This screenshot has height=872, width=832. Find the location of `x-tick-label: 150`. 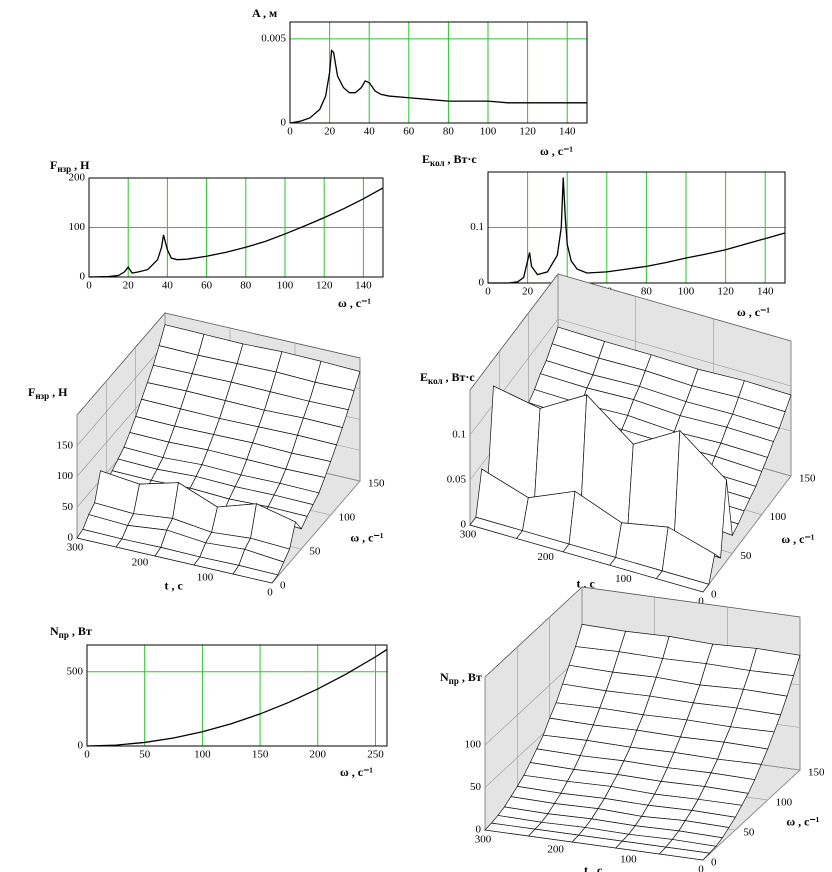

x-tick-label: 150 is located at coordinates (260, 755).